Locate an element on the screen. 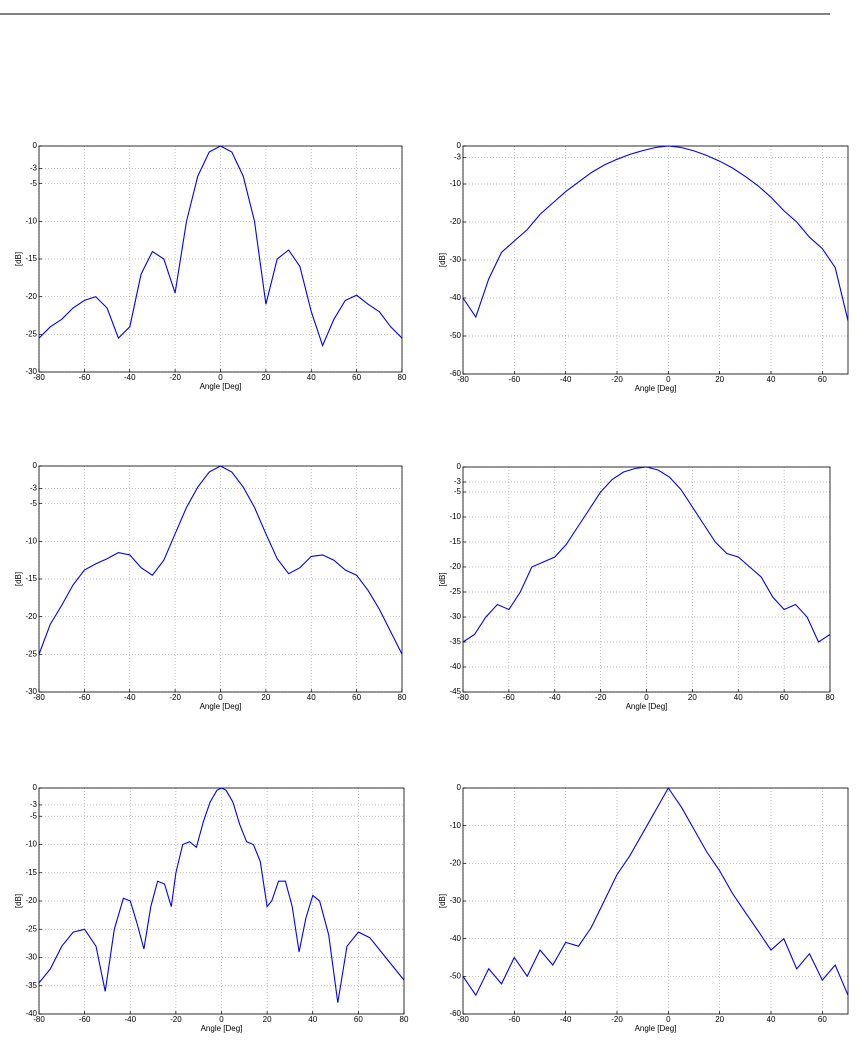 This screenshot has width=857, height=1051. y-tick-label: -35 is located at coordinates (31, 985).